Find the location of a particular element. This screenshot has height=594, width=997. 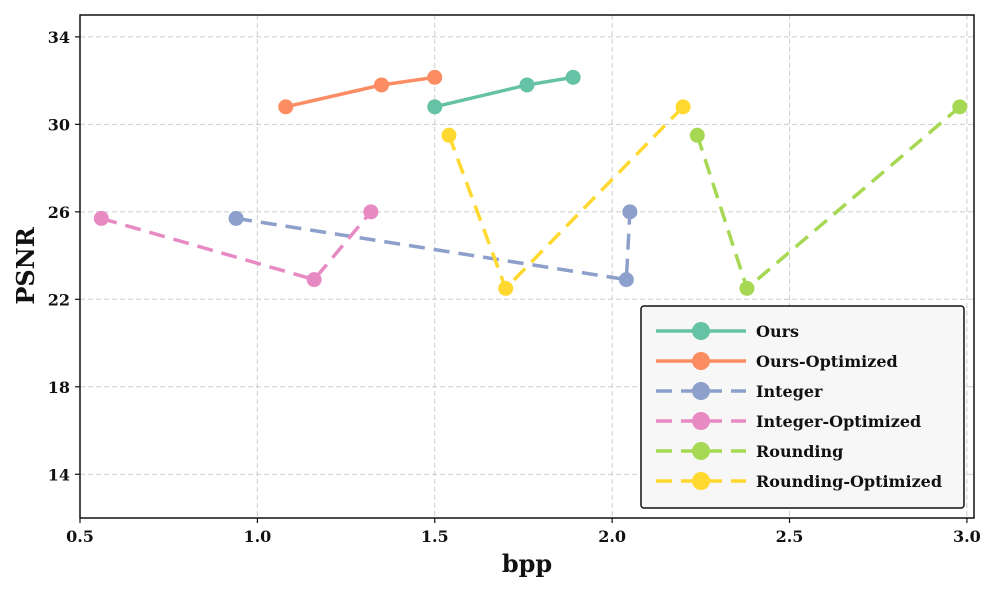

y-tick-label: 26 is located at coordinates (59, 212).